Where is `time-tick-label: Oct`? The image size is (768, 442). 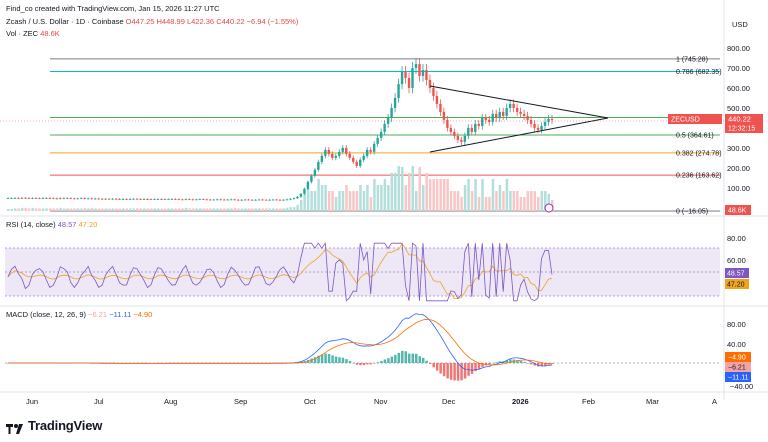
time-tick-label: Oct is located at coordinates (310, 401).